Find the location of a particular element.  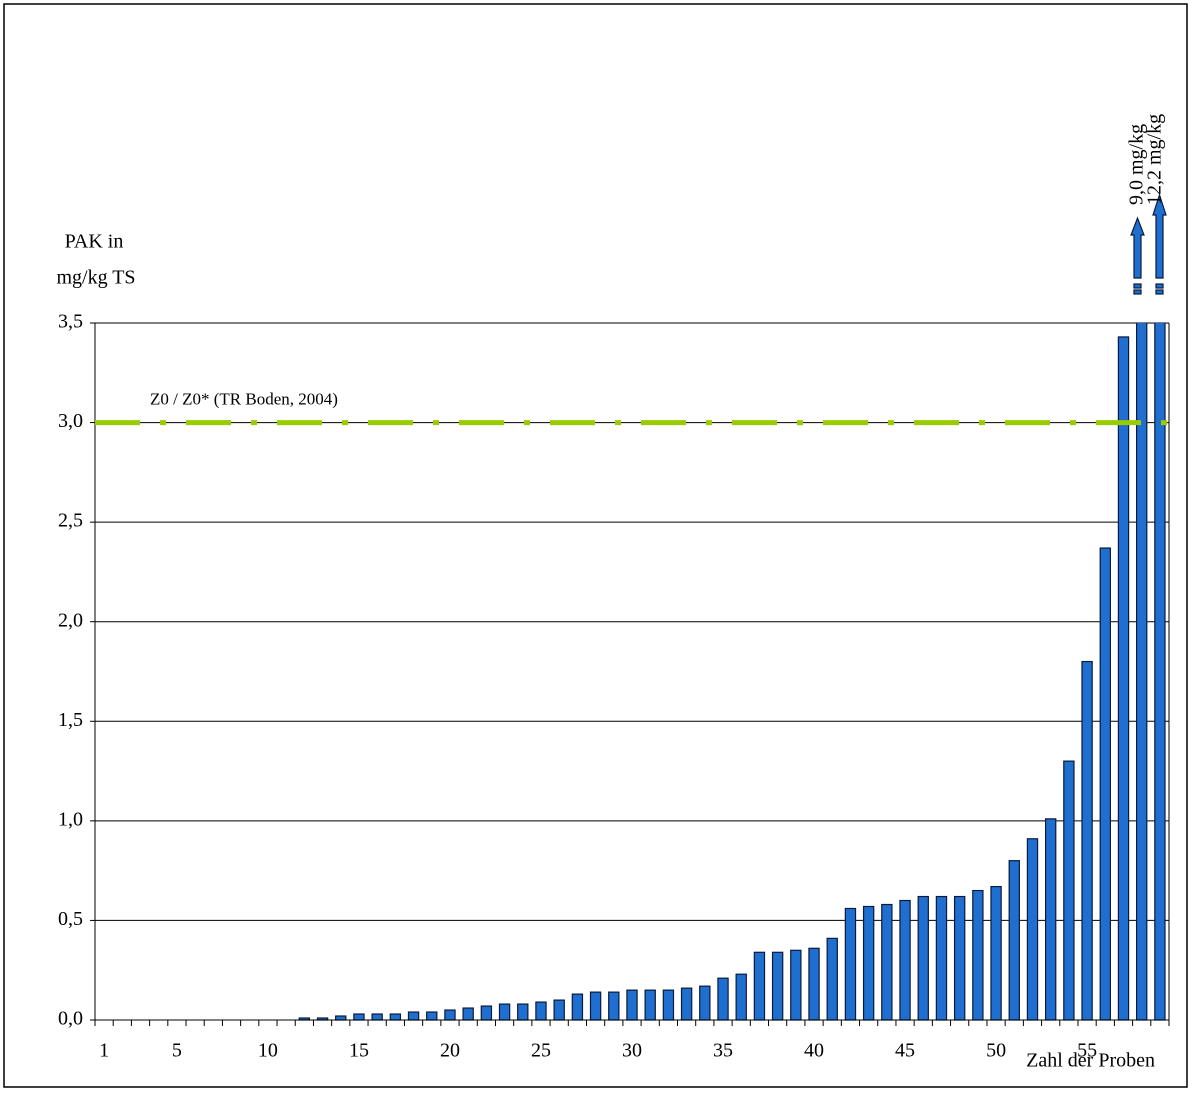

y-tick-label: 1,0 is located at coordinates (70, 819).